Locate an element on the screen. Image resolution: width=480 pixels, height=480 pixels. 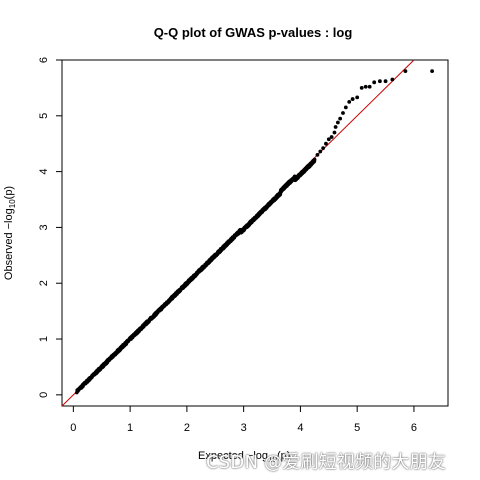
y-axis-label-tail: (p) is located at coordinates (9, 192).